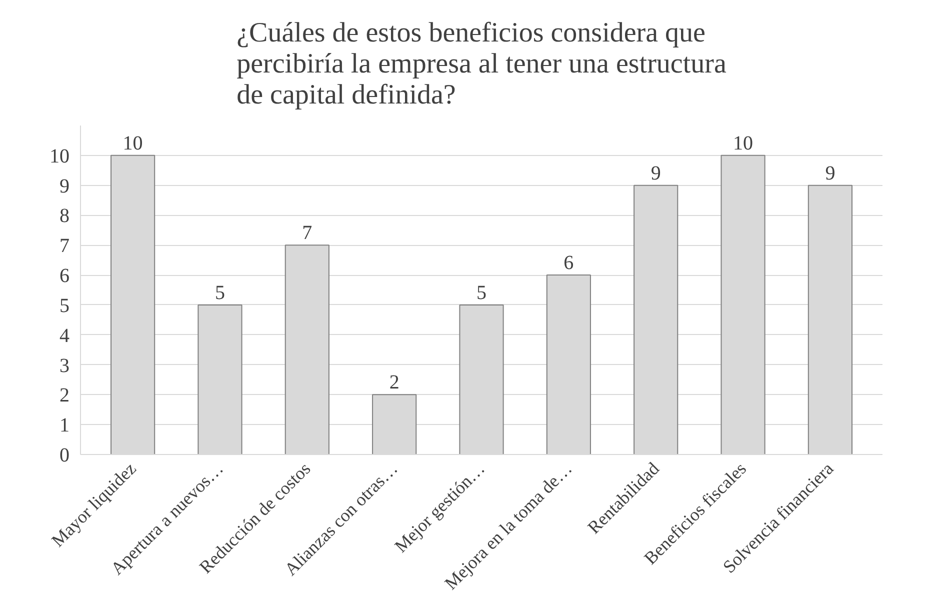  What do you see at coordinates (394, 383) in the screenshot?
I see `data-label: 2` at bounding box center [394, 383].